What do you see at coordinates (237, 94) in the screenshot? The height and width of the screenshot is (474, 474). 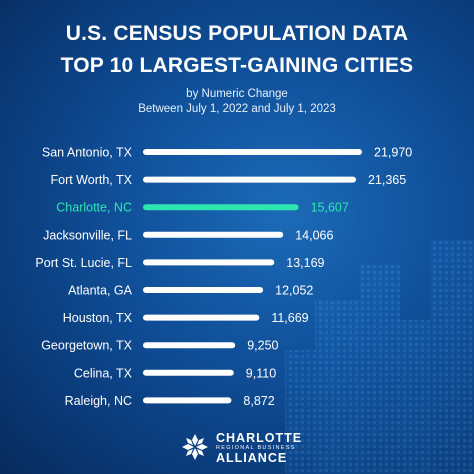 I see `chart-subtitle-line1: by Numeric Change` at bounding box center [237, 94].